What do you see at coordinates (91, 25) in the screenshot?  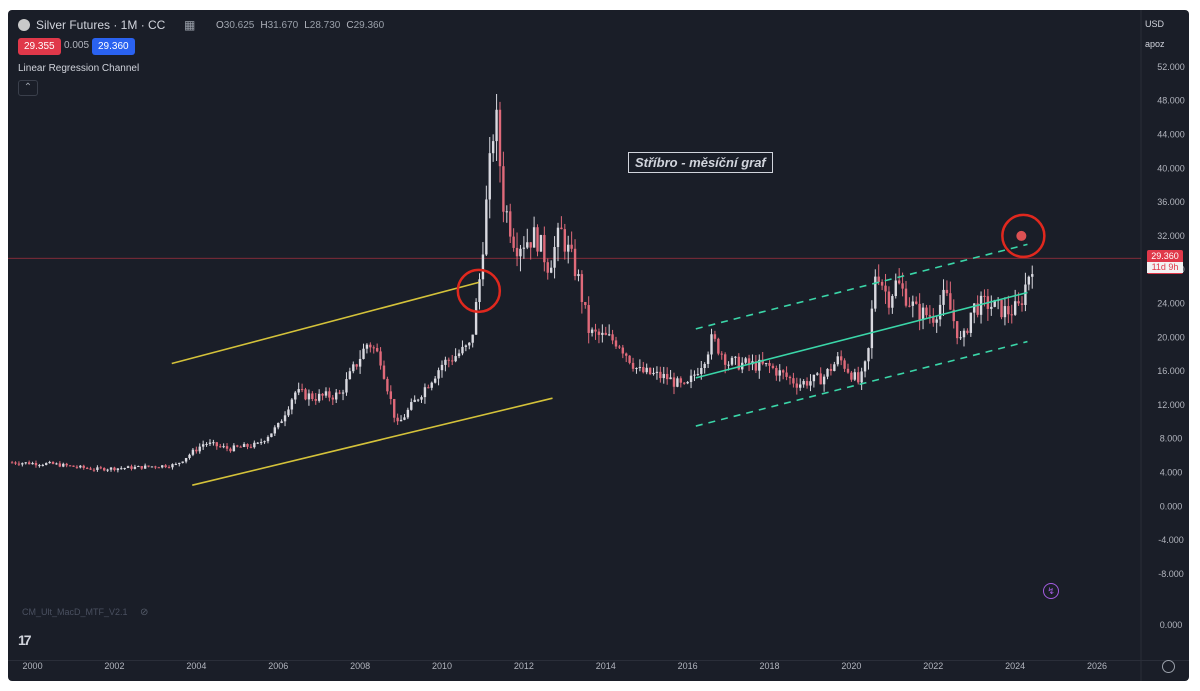 I see `symbol-title: Silver Futures · 1M · CC` at bounding box center [91, 25].